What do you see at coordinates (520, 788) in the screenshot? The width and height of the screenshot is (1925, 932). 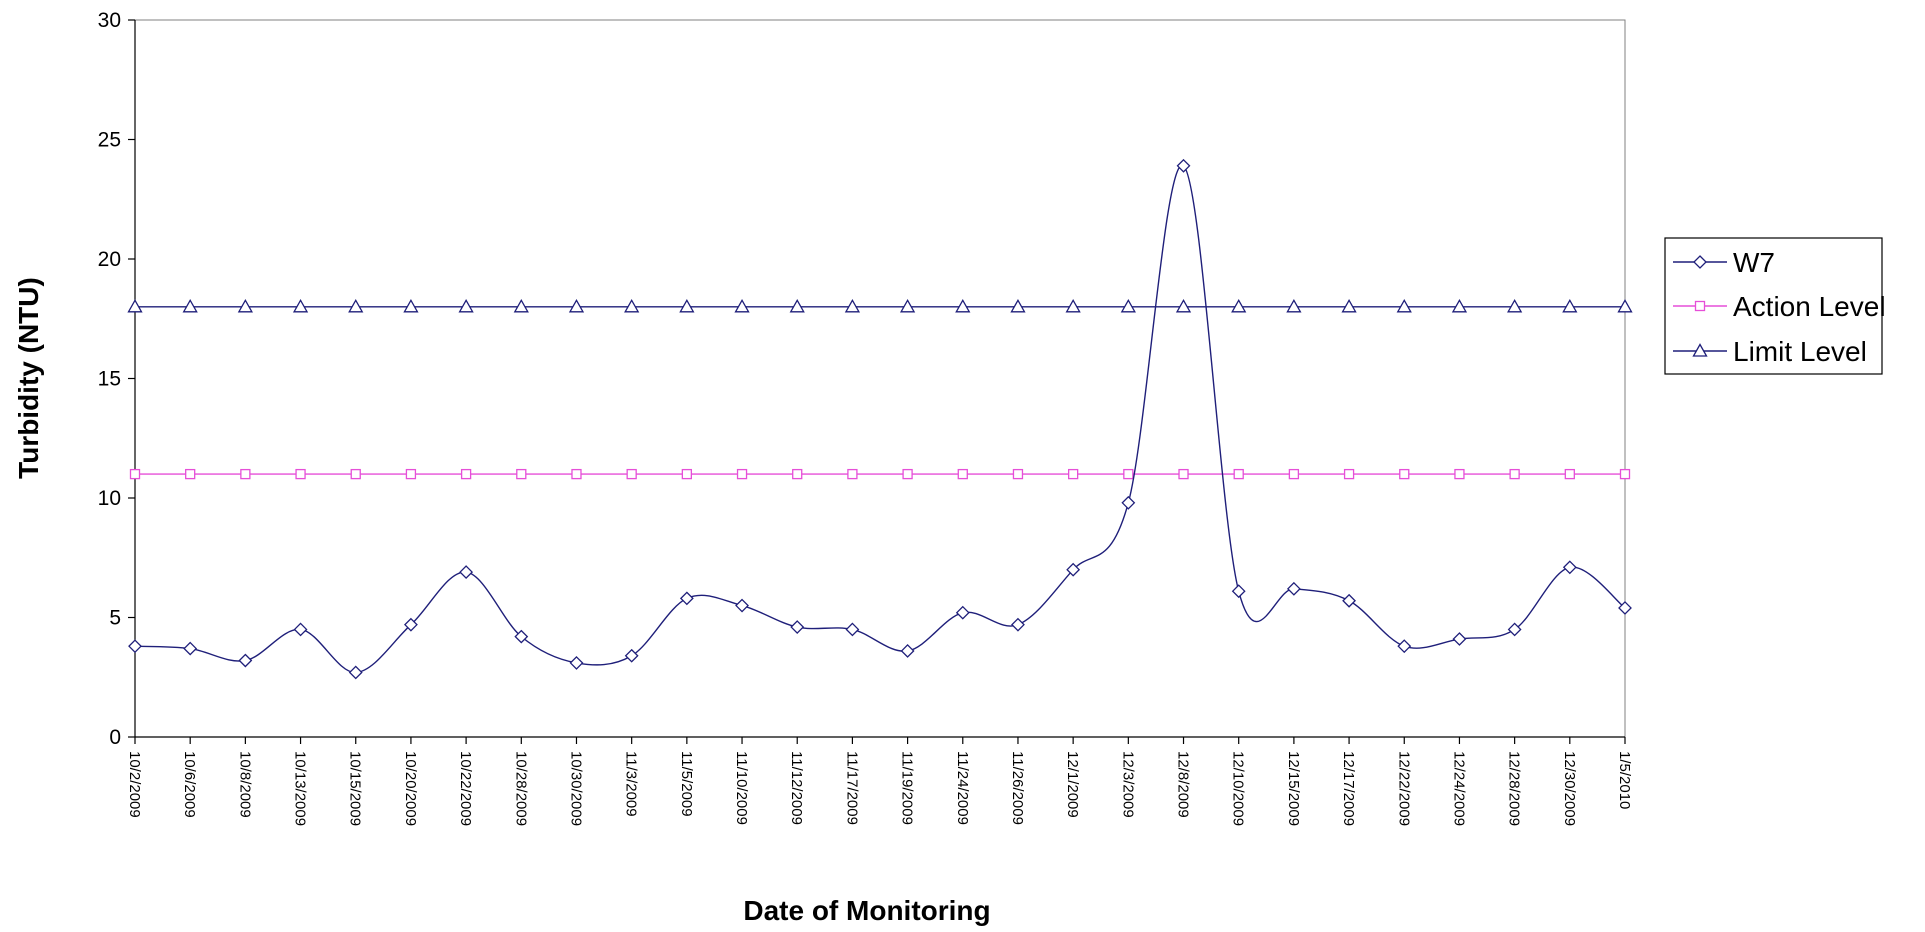 I see `x-tick-label: 10/28/2009` at bounding box center [520, 788].